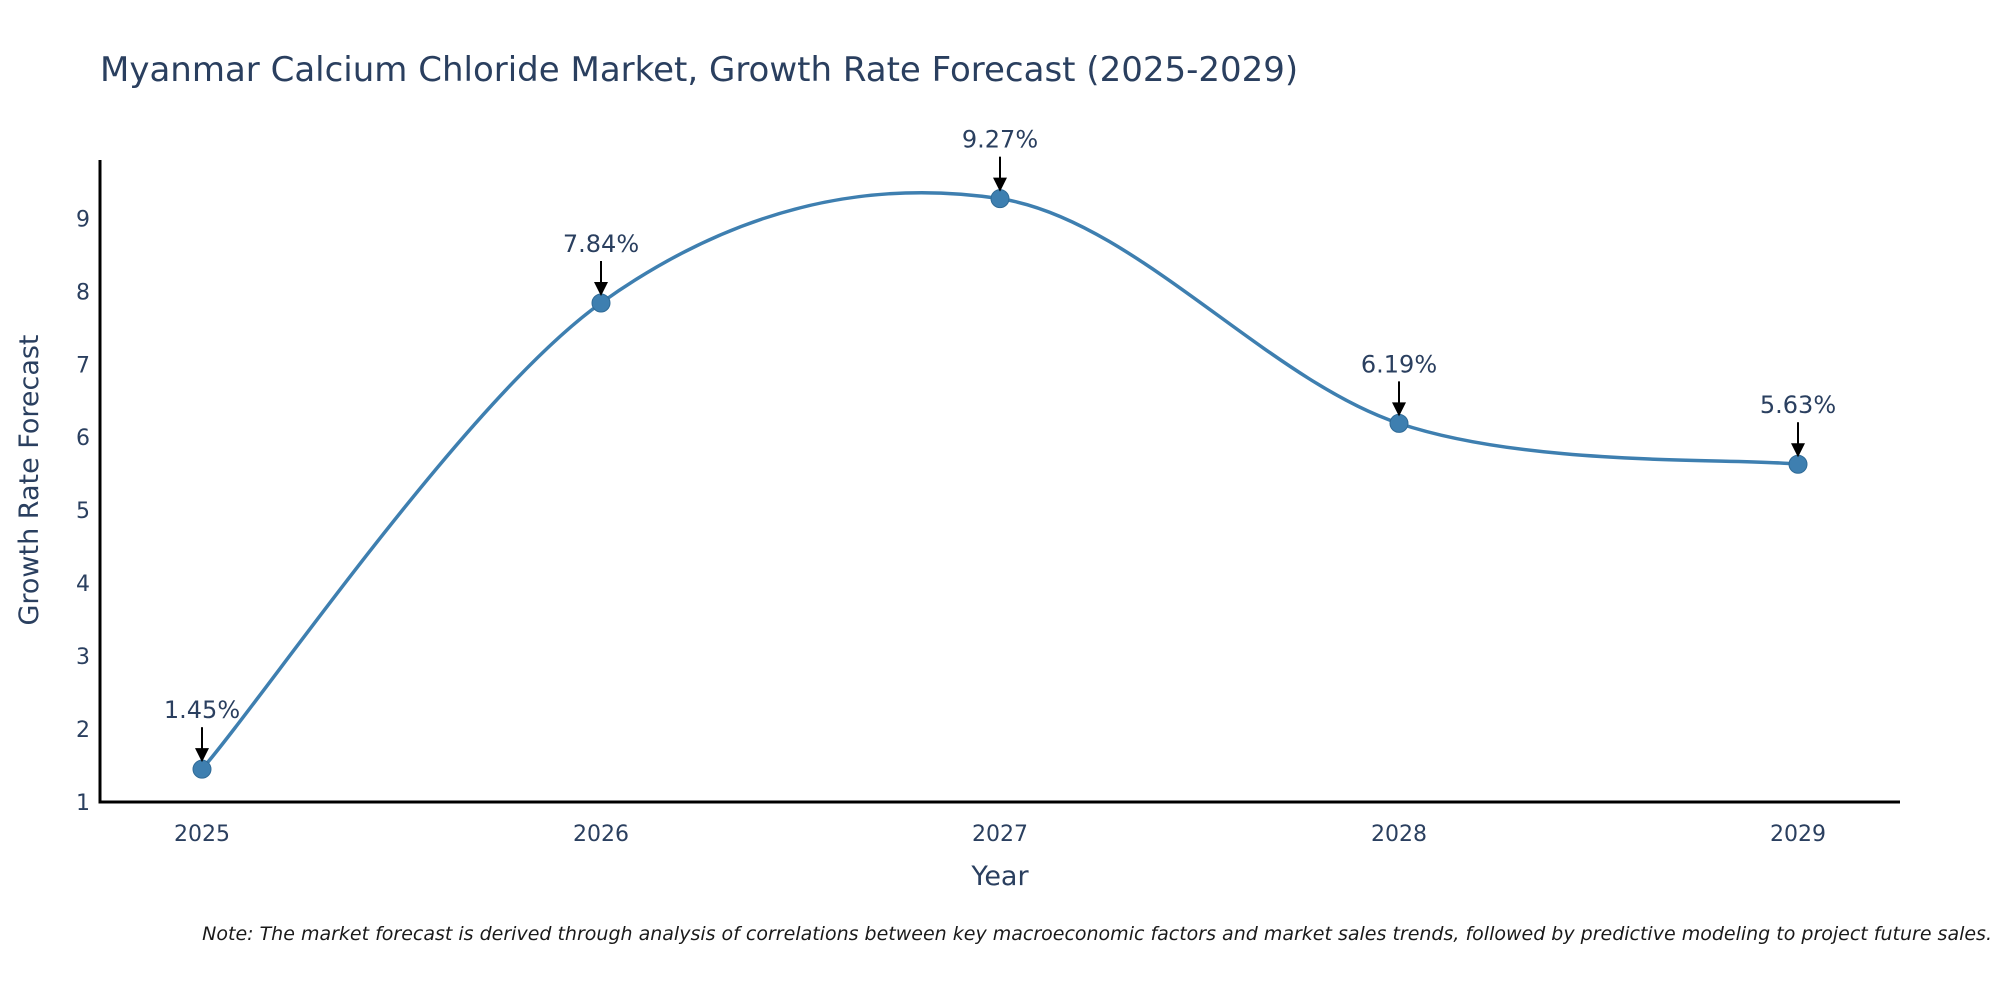 This screenshot has width=2000, height=1000. I want to click on x-tick-label: 2029, so click(1798, 834).